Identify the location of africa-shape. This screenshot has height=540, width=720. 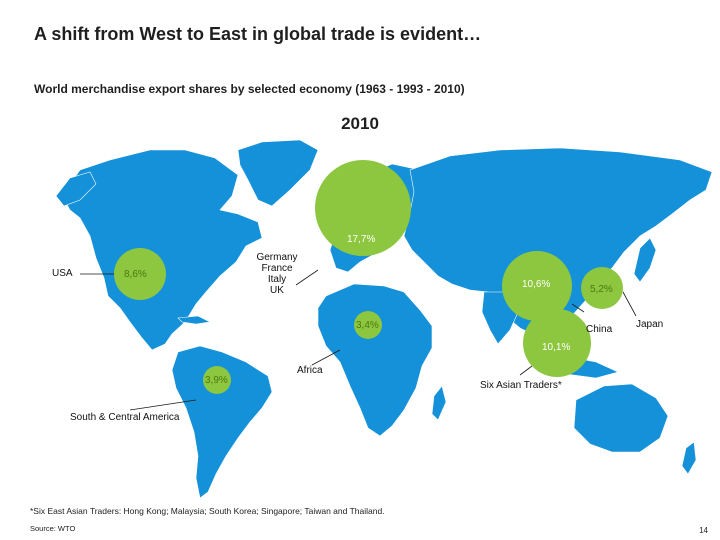
(375, 360).